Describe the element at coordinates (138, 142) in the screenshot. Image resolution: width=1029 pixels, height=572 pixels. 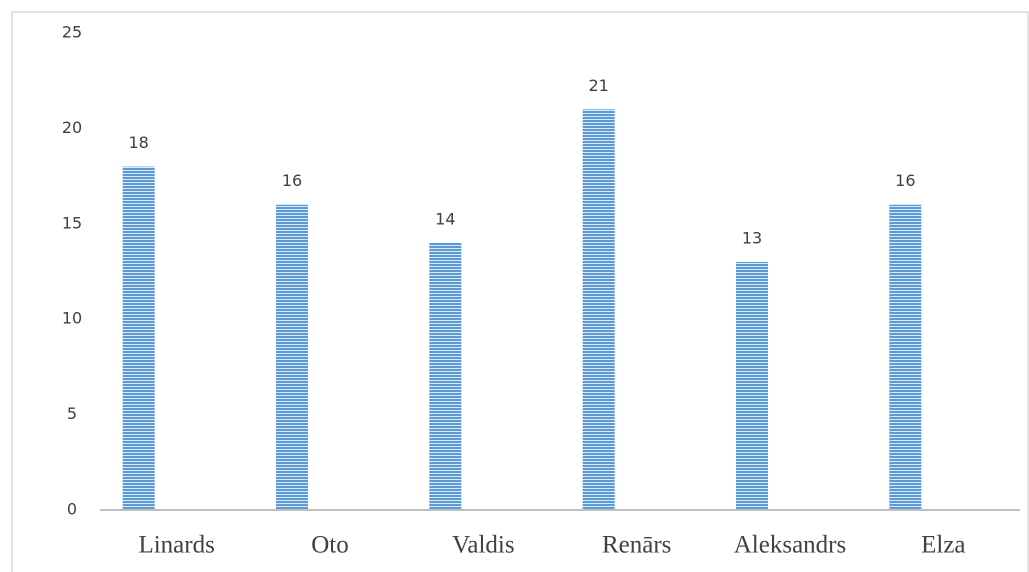
I see `data-label: 18` at that location.